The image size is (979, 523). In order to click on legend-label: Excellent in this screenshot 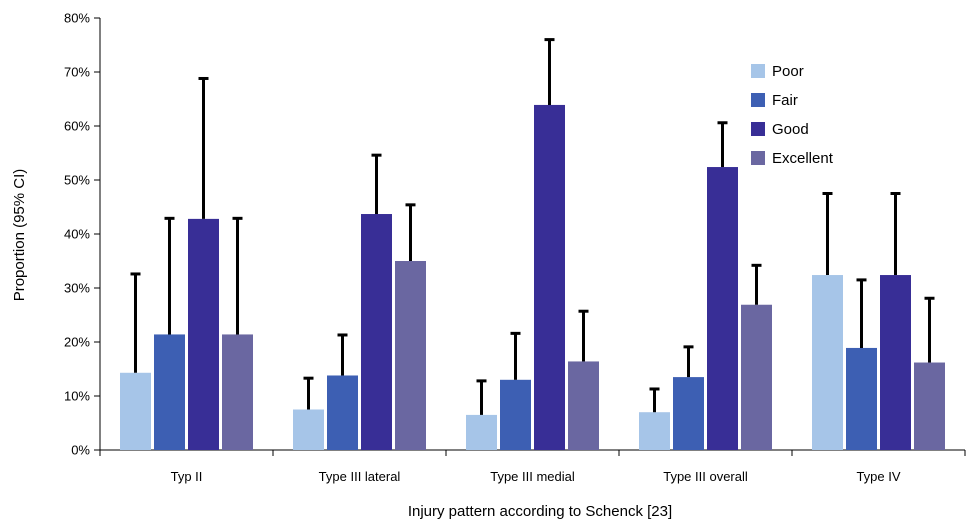, I will do `click(803, 158)`.